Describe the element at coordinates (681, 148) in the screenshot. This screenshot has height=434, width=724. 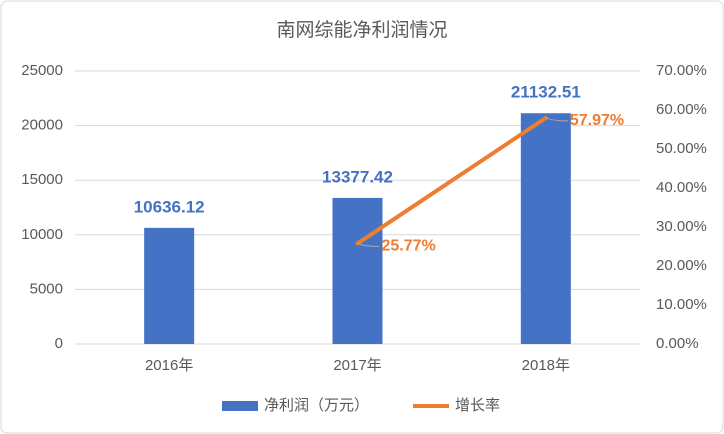
I see `y2-tick-label: 50.00%` at that location.